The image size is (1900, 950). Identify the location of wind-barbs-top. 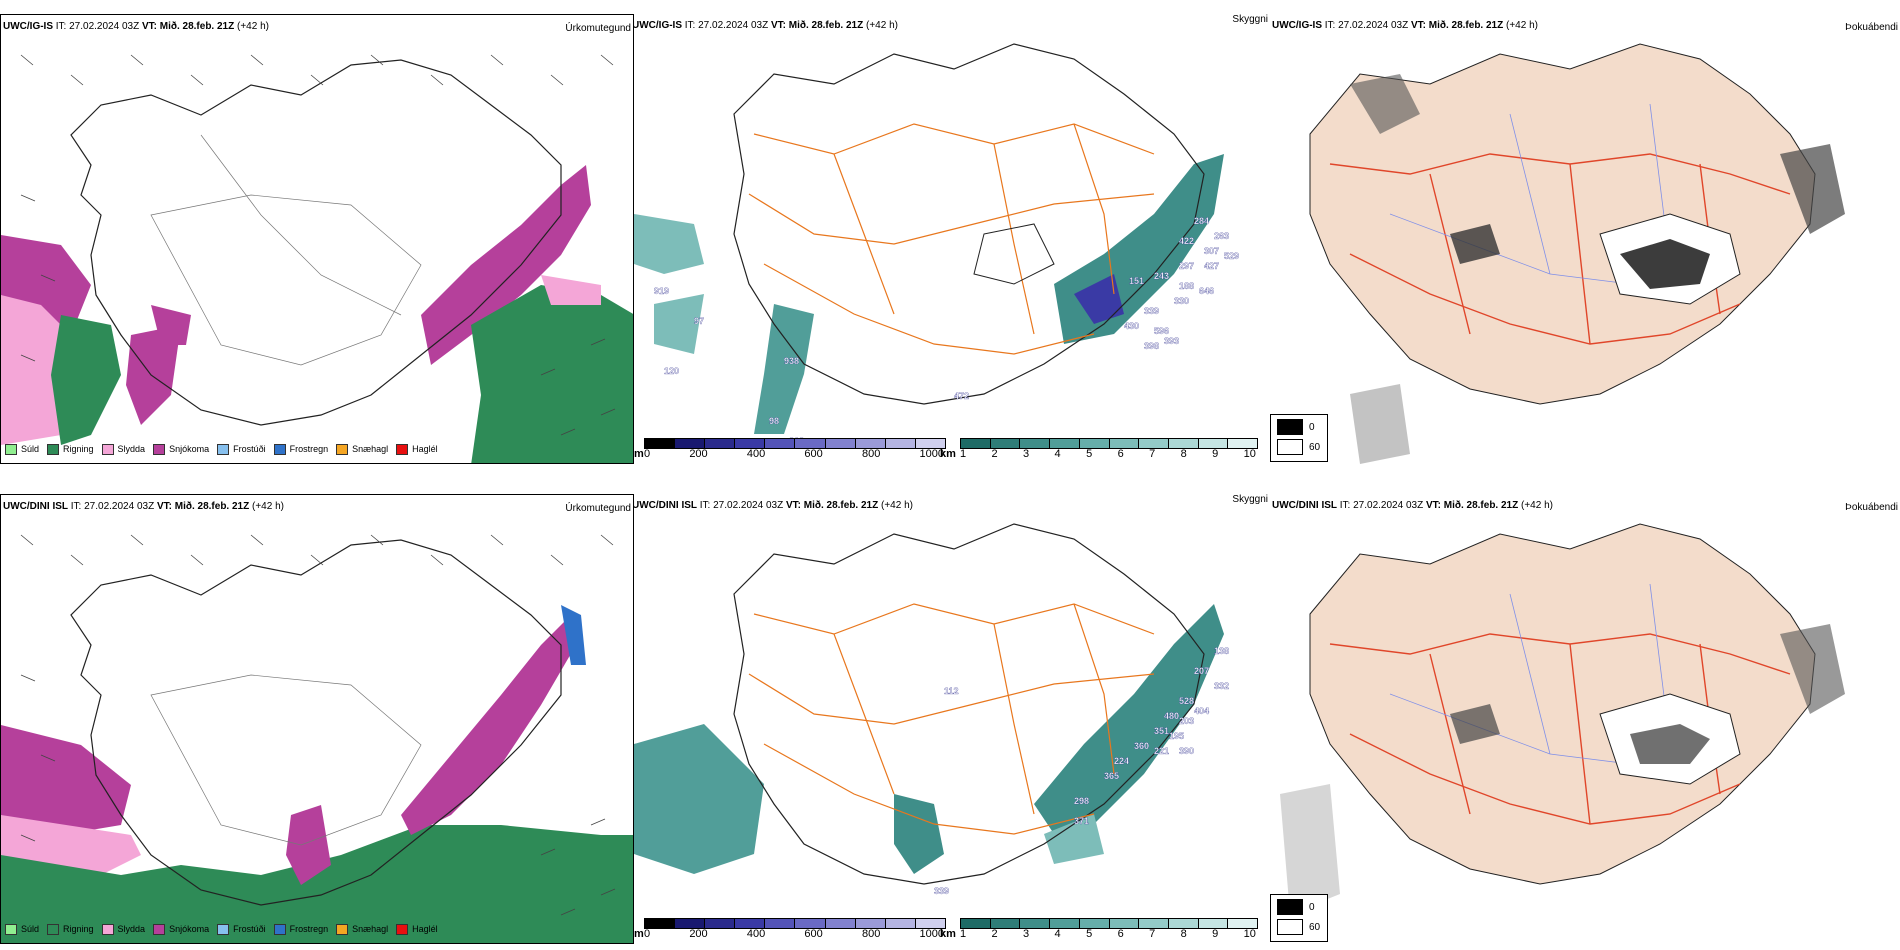
(318, 245).